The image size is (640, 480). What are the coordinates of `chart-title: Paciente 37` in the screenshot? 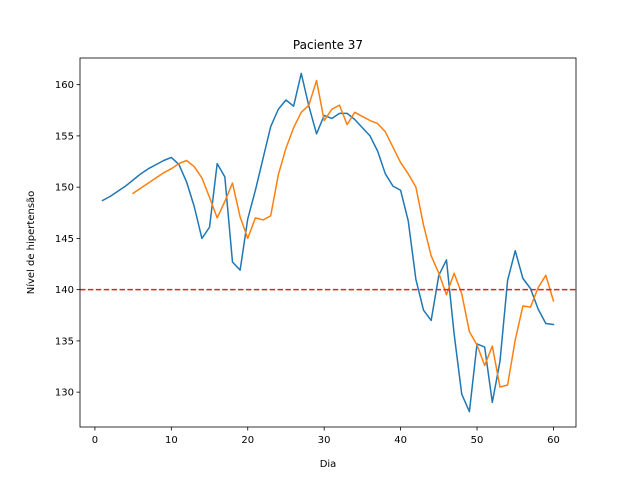 It's located at (328, 45).